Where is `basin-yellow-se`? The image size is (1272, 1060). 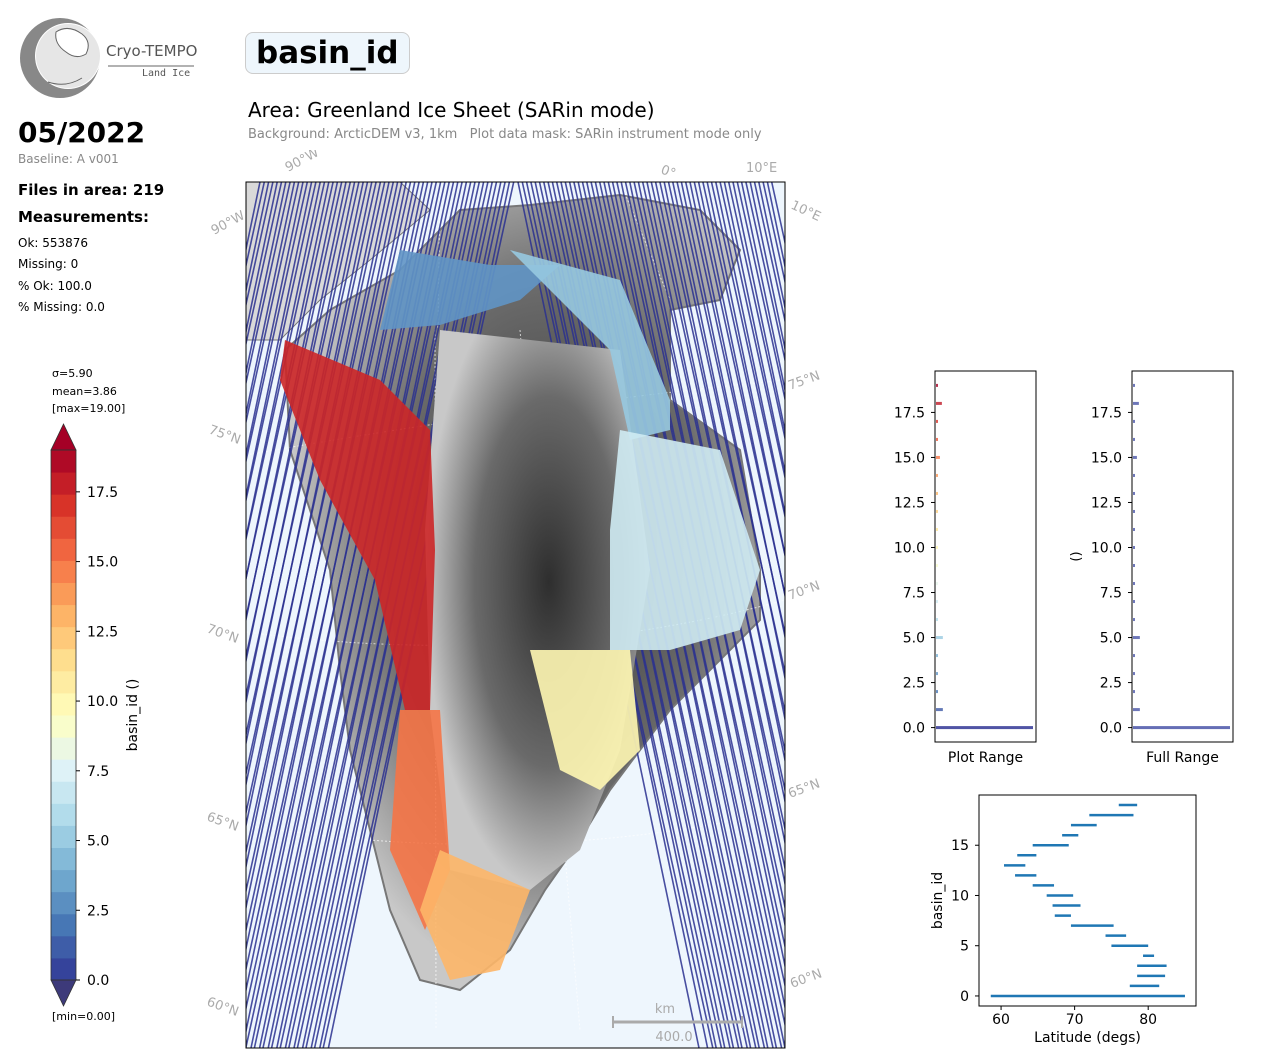
basin-yellow-se is located at coordinates (585, 720).